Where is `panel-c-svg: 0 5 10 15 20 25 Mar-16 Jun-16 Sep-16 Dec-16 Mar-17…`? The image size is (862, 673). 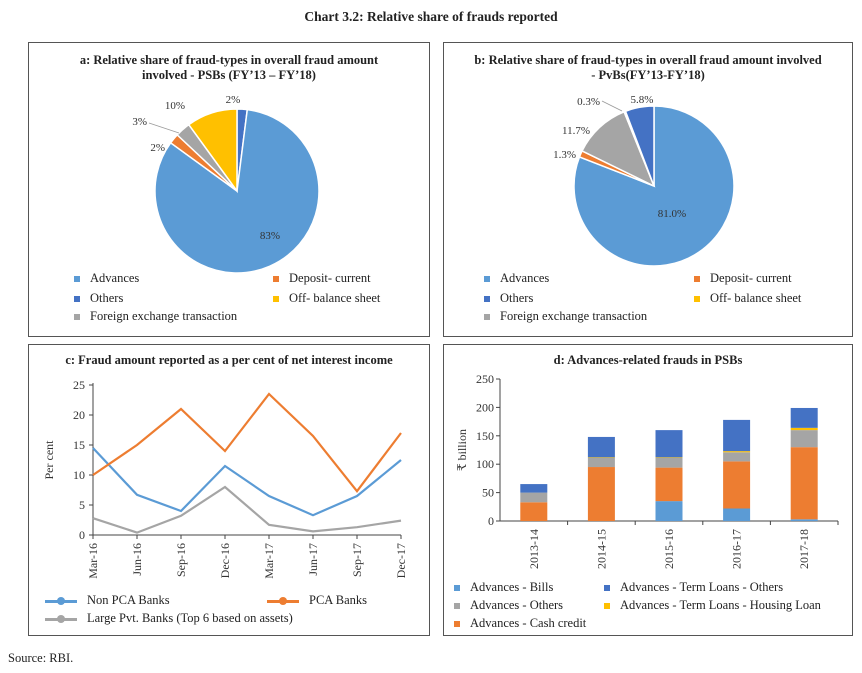 panel-c-svg: 0 5 10 15 20 25 Mar-16 Jun-16 Sep-16 Dec-16 Mar-17… is located at coordinates (225, 478).